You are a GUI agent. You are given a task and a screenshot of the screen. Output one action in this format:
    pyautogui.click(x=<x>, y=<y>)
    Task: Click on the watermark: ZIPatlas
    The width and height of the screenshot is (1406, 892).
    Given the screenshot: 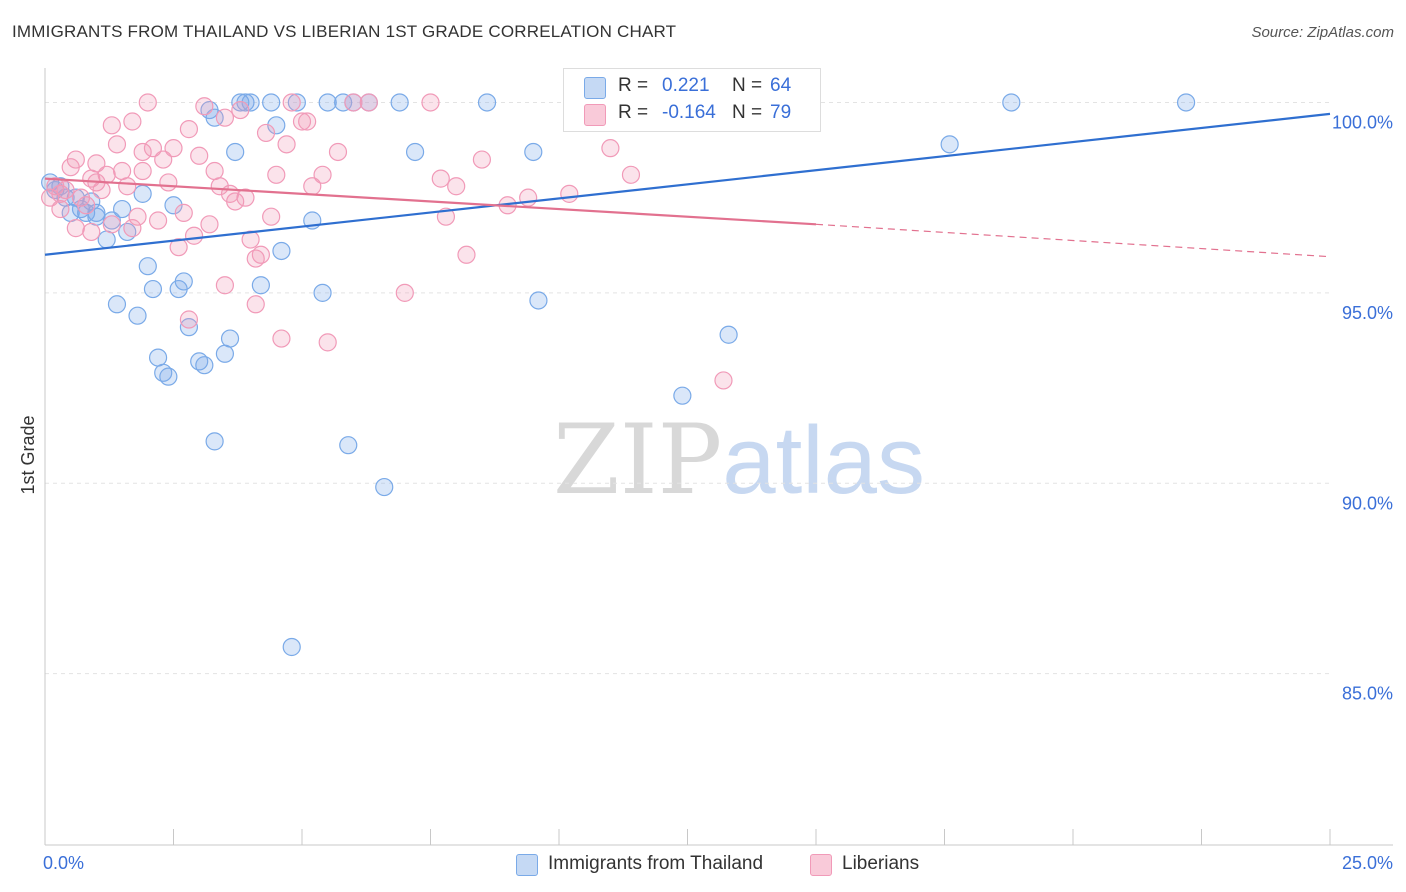 What is the action you would take?
    pyautogui.click(x=739, y=460)
    